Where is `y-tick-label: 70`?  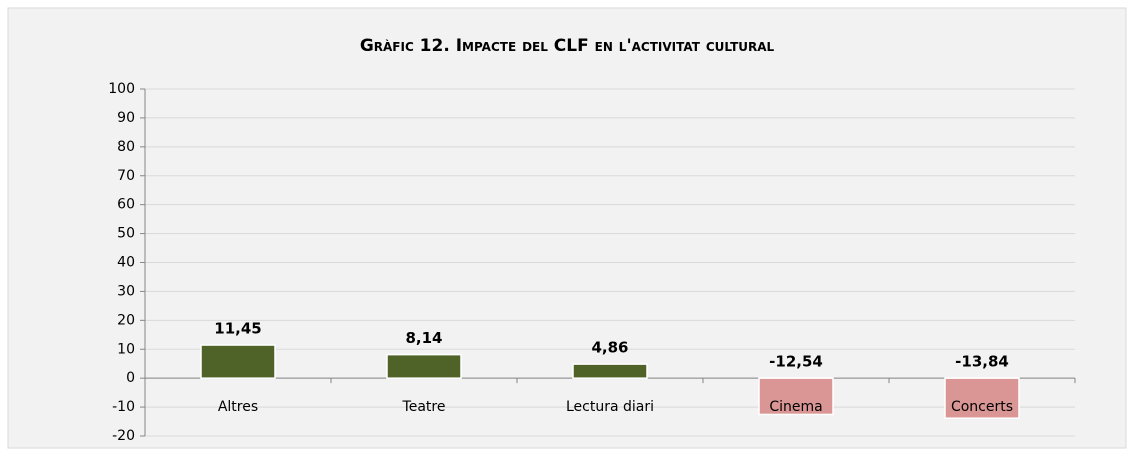 y-tick-label: 70 is located at coordinates (126, 176).